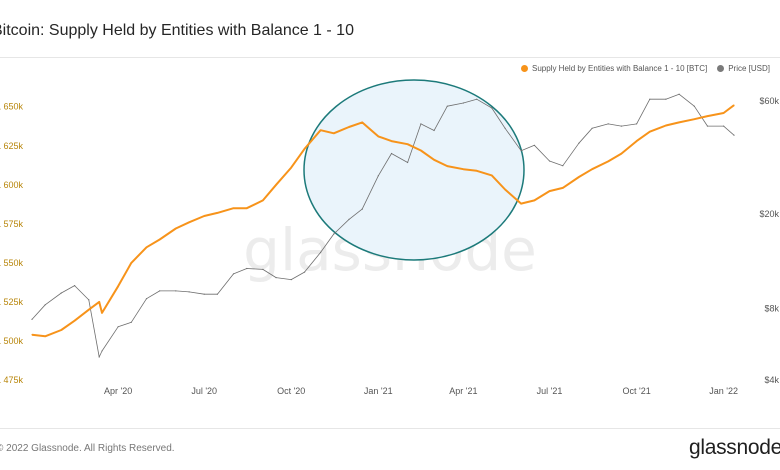 This screenshot has height=470, width=780. What do you see at coordinates (771, 309) in the screenshot?
I see `y-right-tick-label: $8k` at bounding box center [771, 309].